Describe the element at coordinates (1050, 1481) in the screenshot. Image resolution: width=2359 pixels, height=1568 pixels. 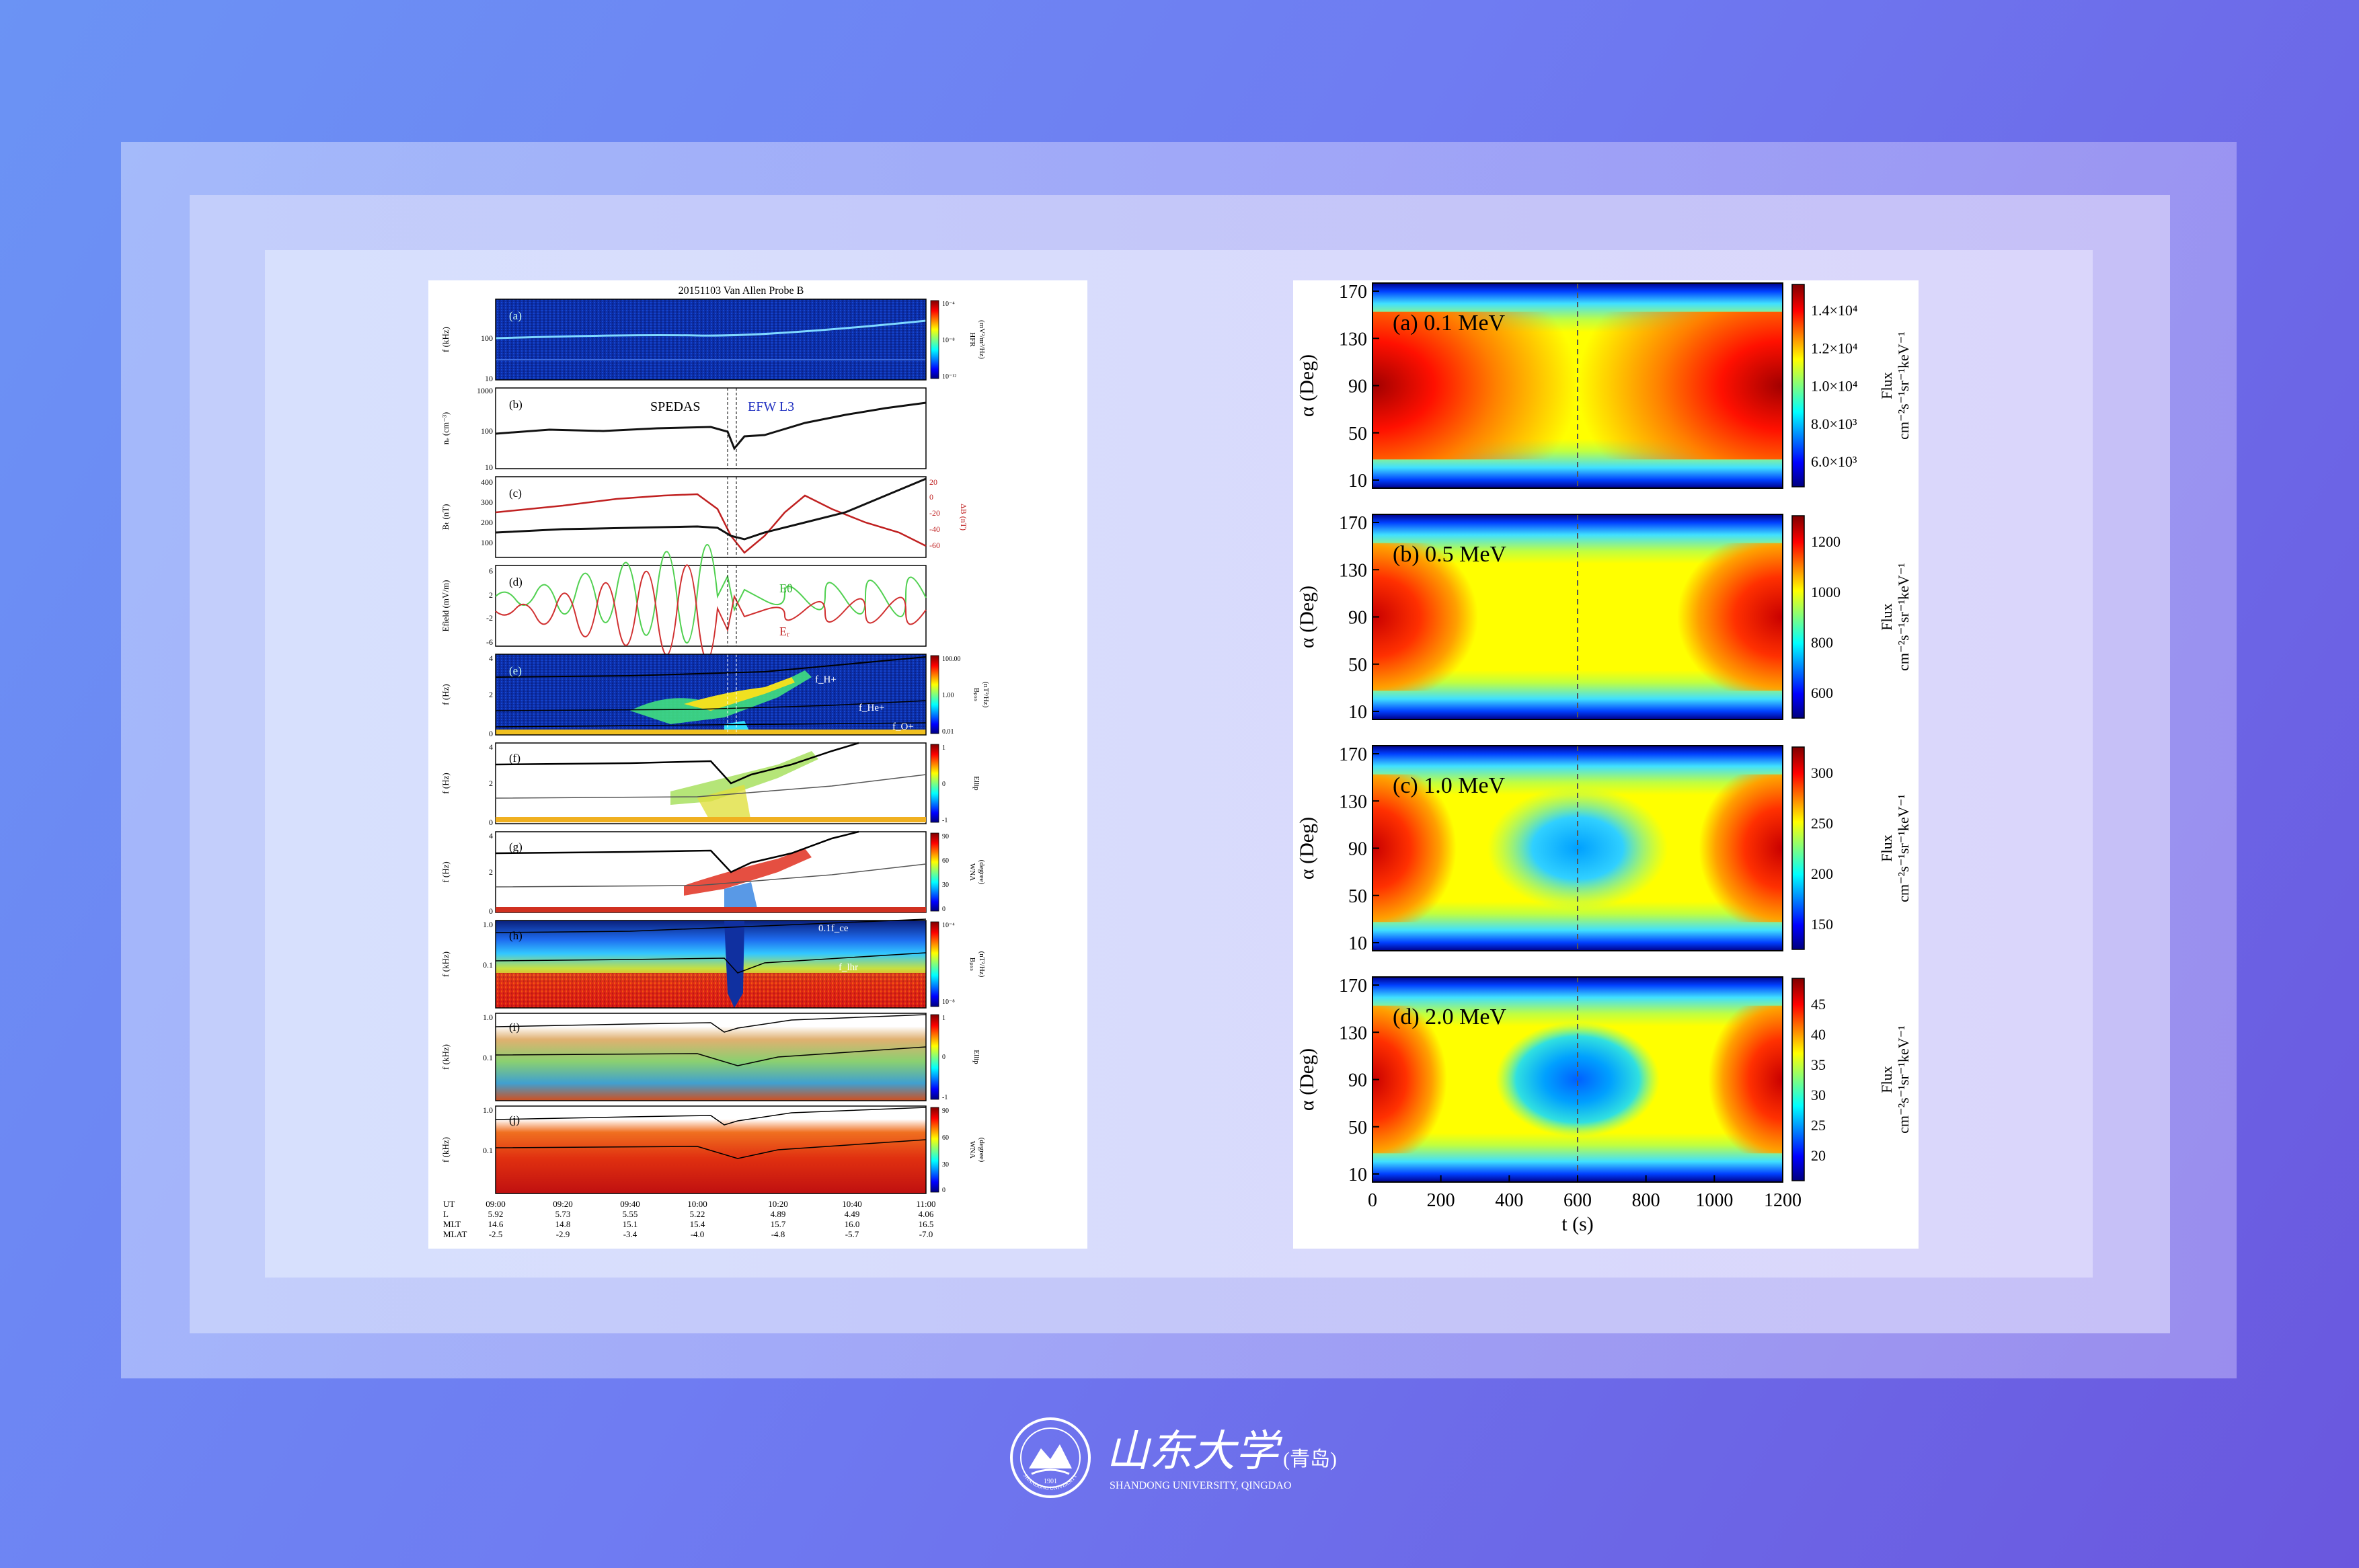
I see `seal-year: 1901` at that location.